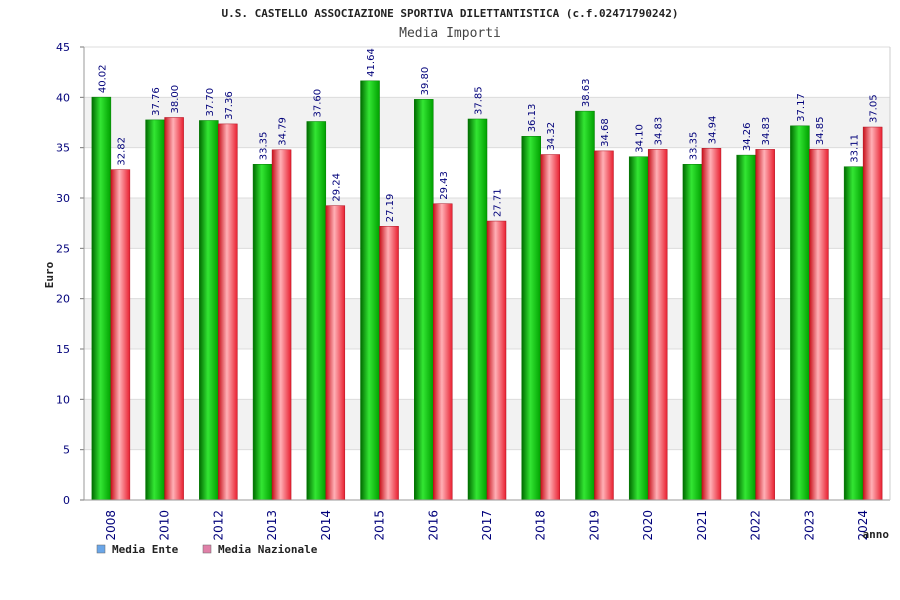  What do you see at coordinates (712, 130) in the screenshot?
I see `value-label: 34.94` at bounding box center [712, 130].